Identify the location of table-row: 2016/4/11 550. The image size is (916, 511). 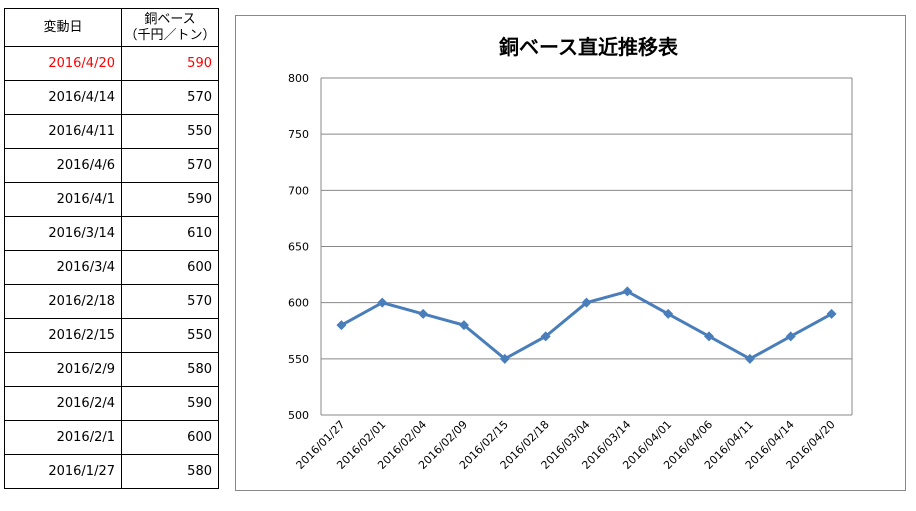
(111, 131).